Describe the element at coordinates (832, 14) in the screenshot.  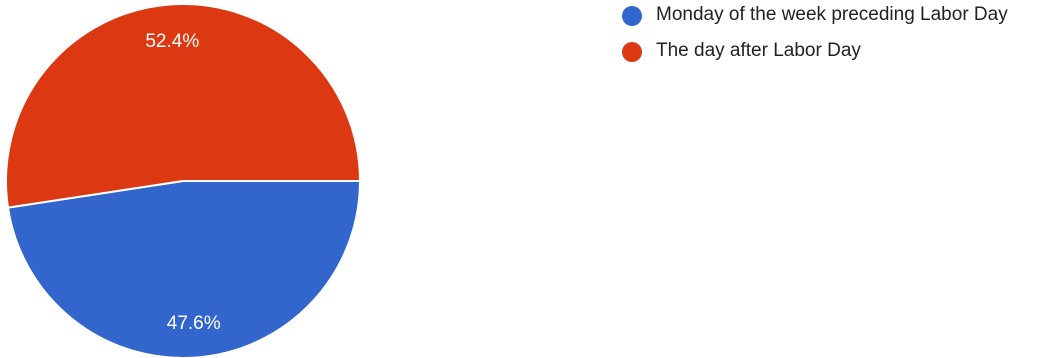
I see `legend-label-monday: Monday of the week preceding Labor Day` at that location.